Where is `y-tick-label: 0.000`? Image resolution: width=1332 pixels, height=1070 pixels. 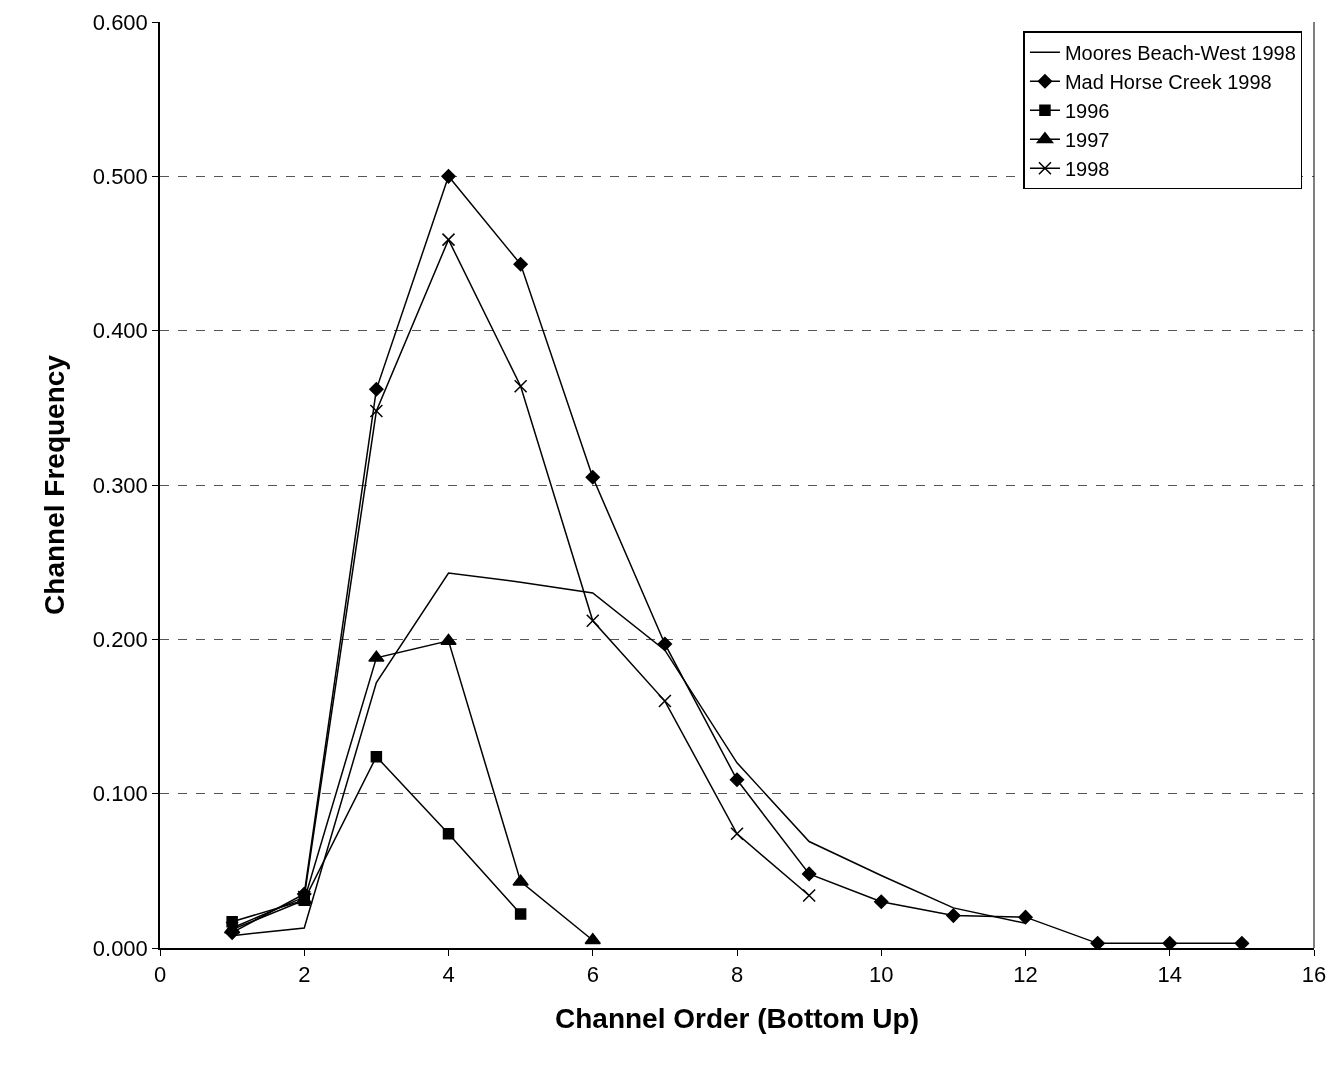
y-tick-label: 0.000 is located at coordinates (120, 948).